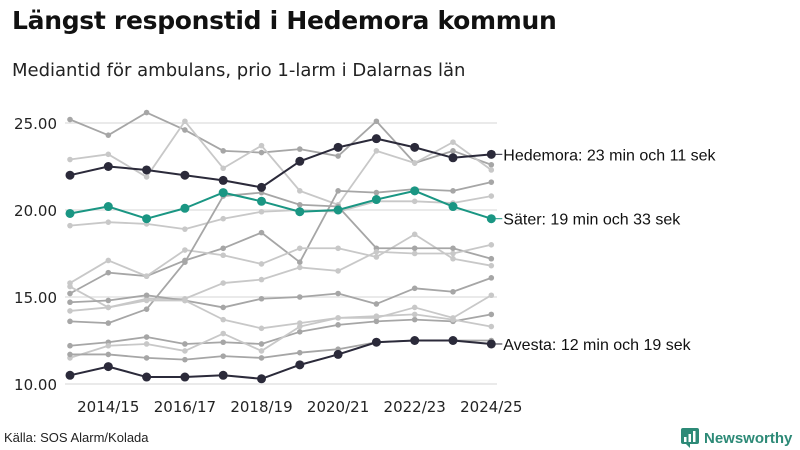  Describe the element at coordinates (76, 437) in the screenshot. I see `source-note: Källa: SOS Alarm/Kolada` at that location.